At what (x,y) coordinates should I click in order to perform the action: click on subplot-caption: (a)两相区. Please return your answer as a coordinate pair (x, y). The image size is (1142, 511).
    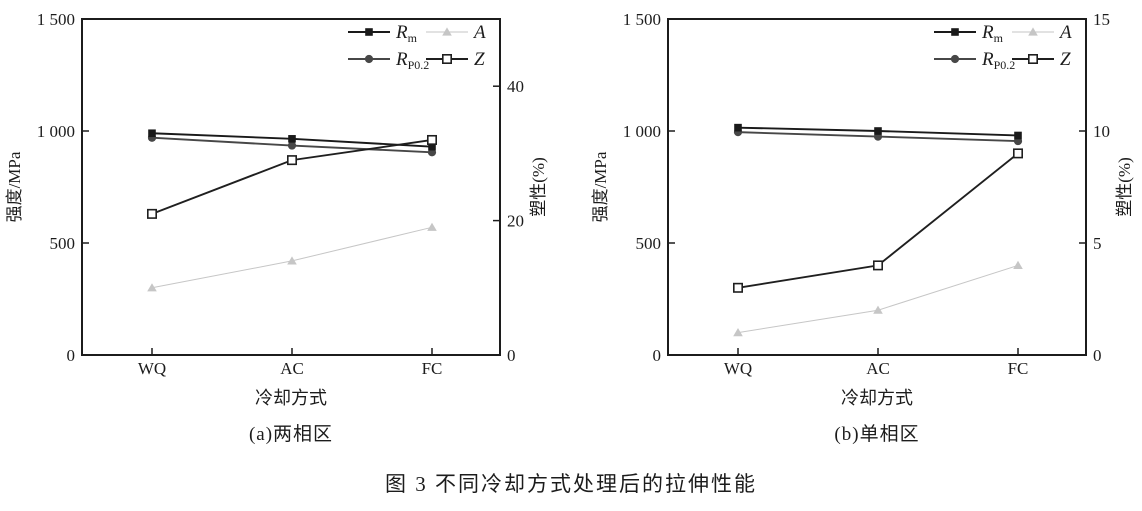
    Looking at the image, I should click on (291, 434).